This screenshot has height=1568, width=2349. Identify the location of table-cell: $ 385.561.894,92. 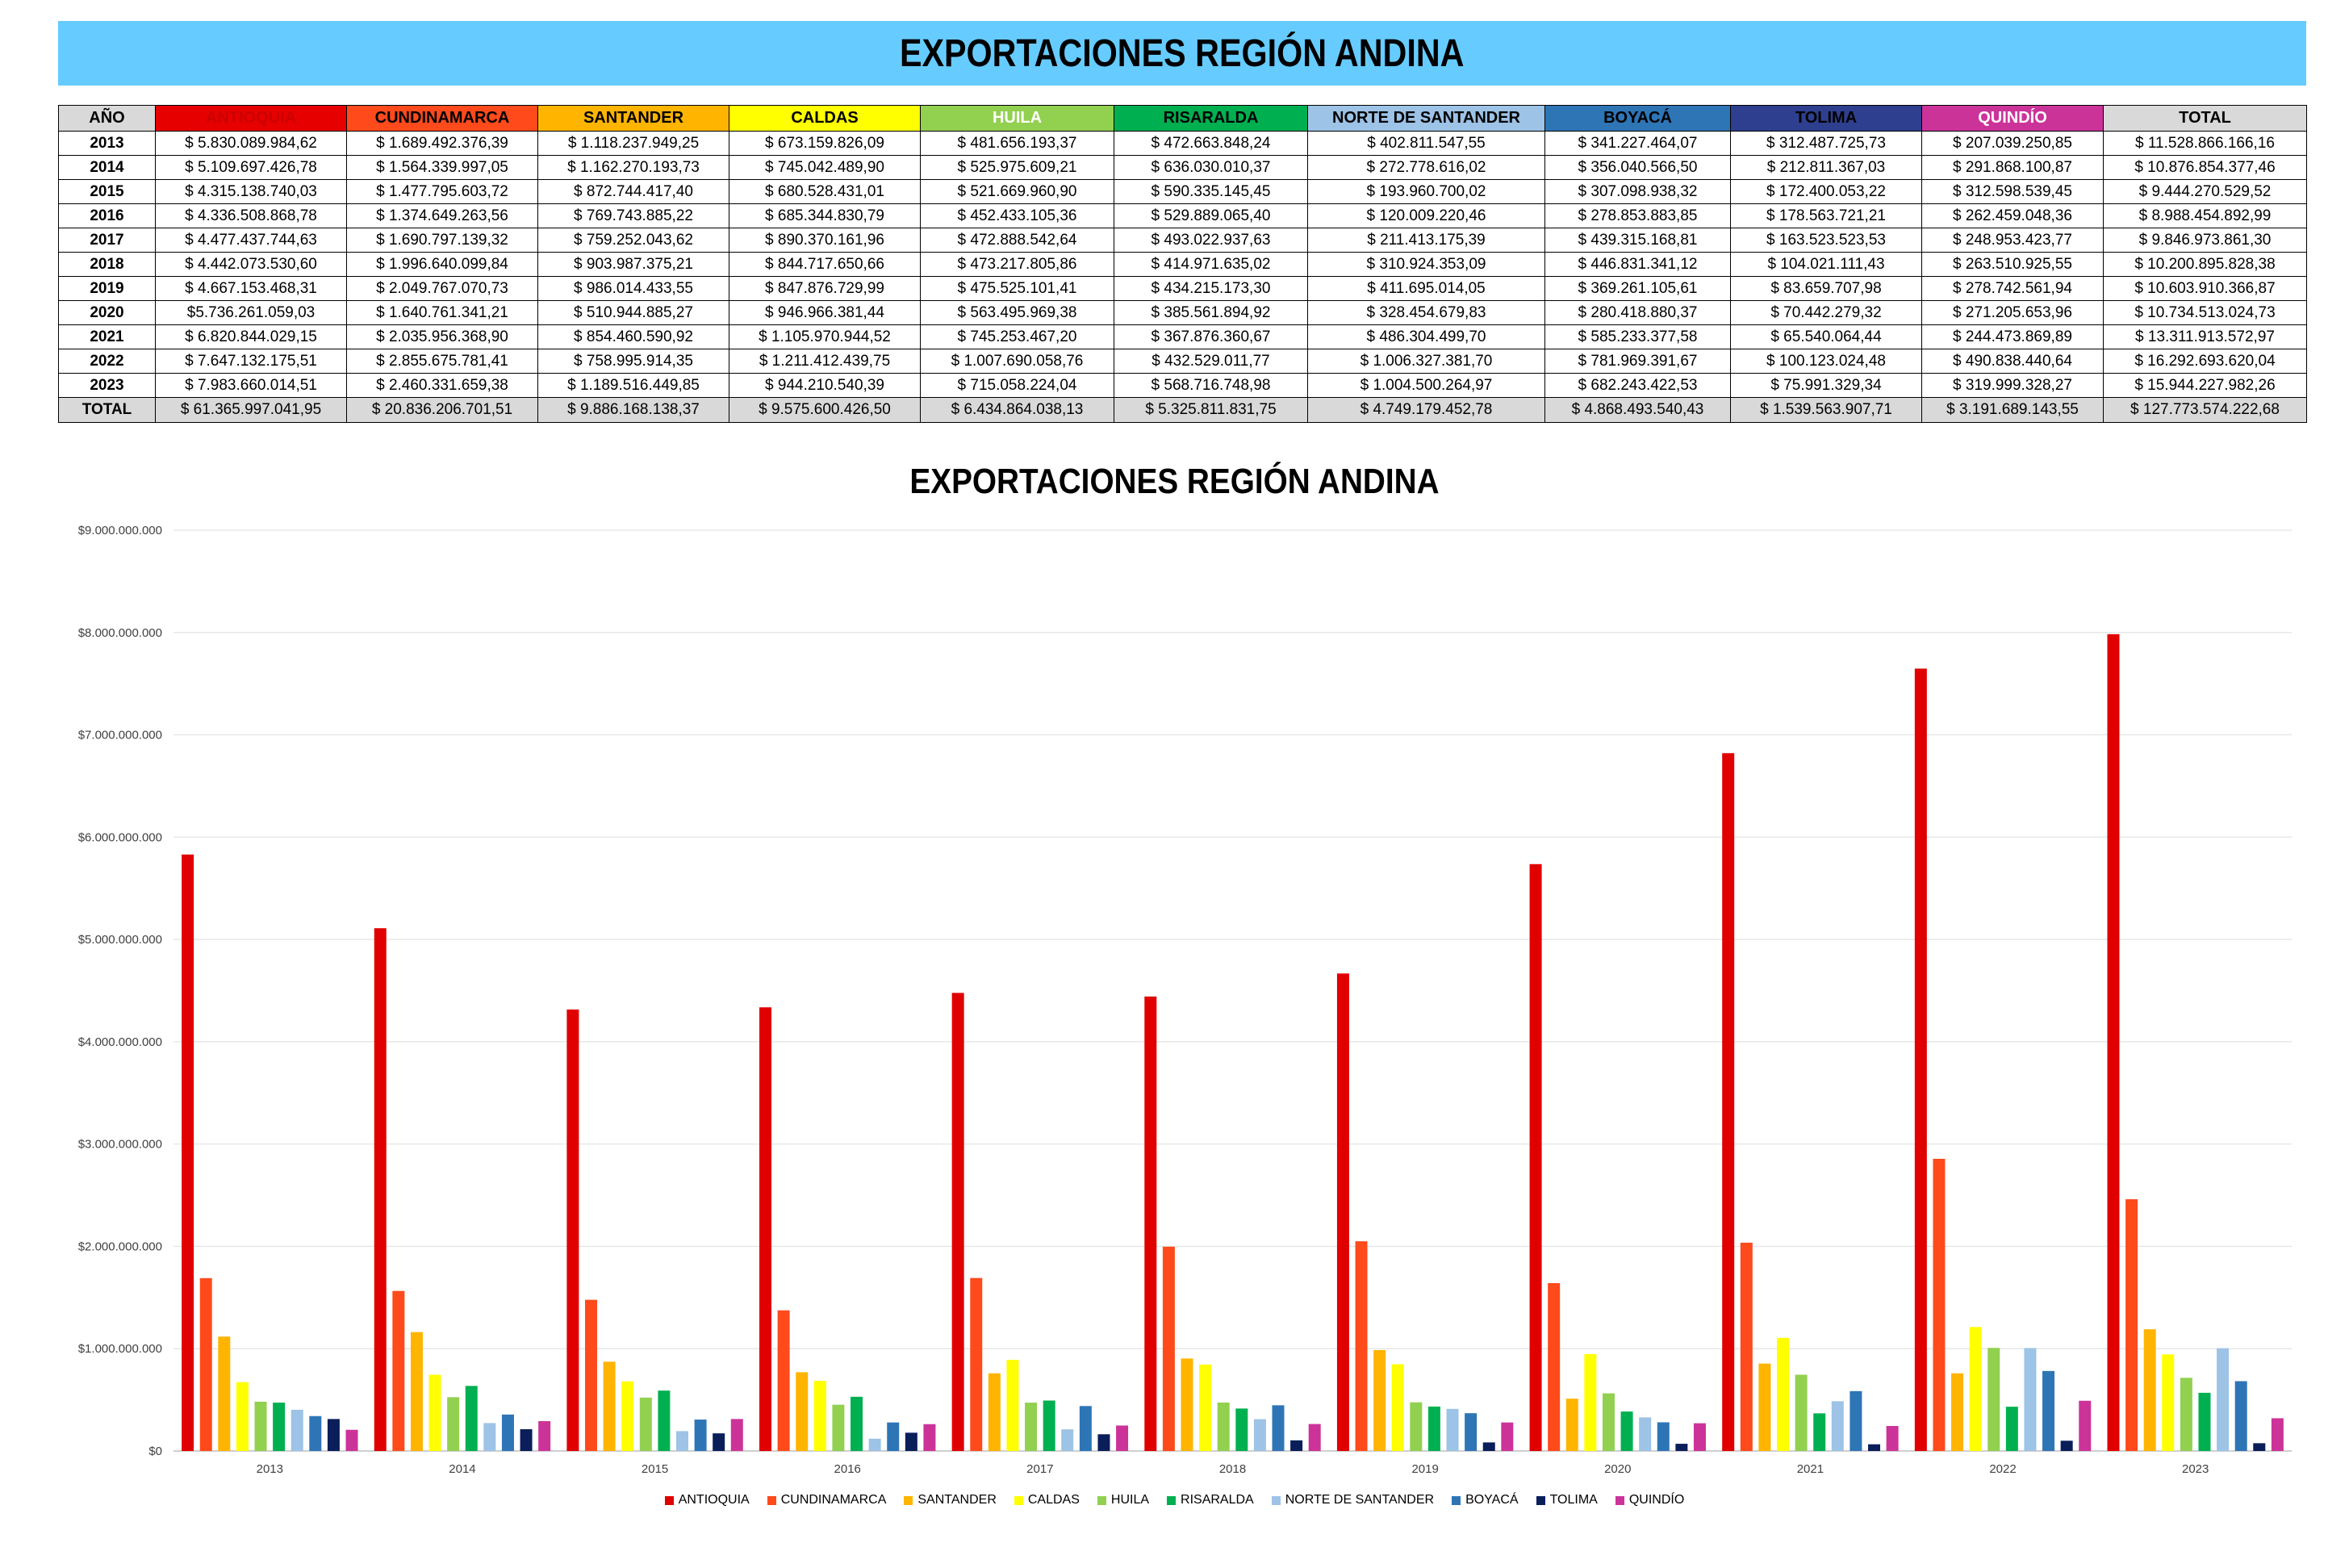
(1211, 312).